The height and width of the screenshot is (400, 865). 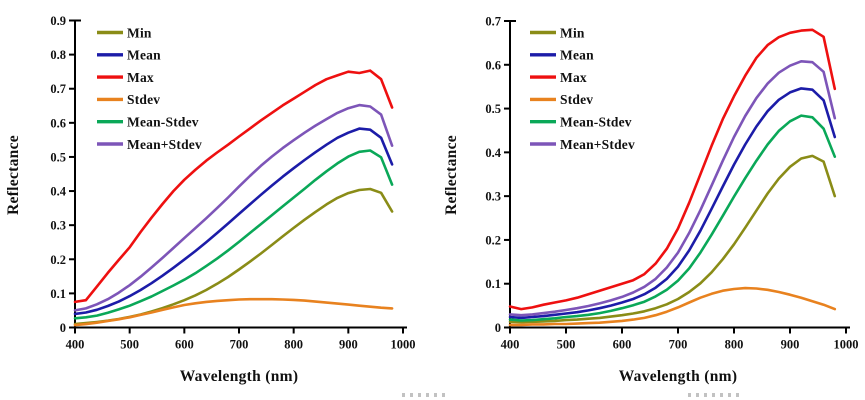 I want to click on x-axis-title-left: Wavelength (nm), so click(x=239, y=376).